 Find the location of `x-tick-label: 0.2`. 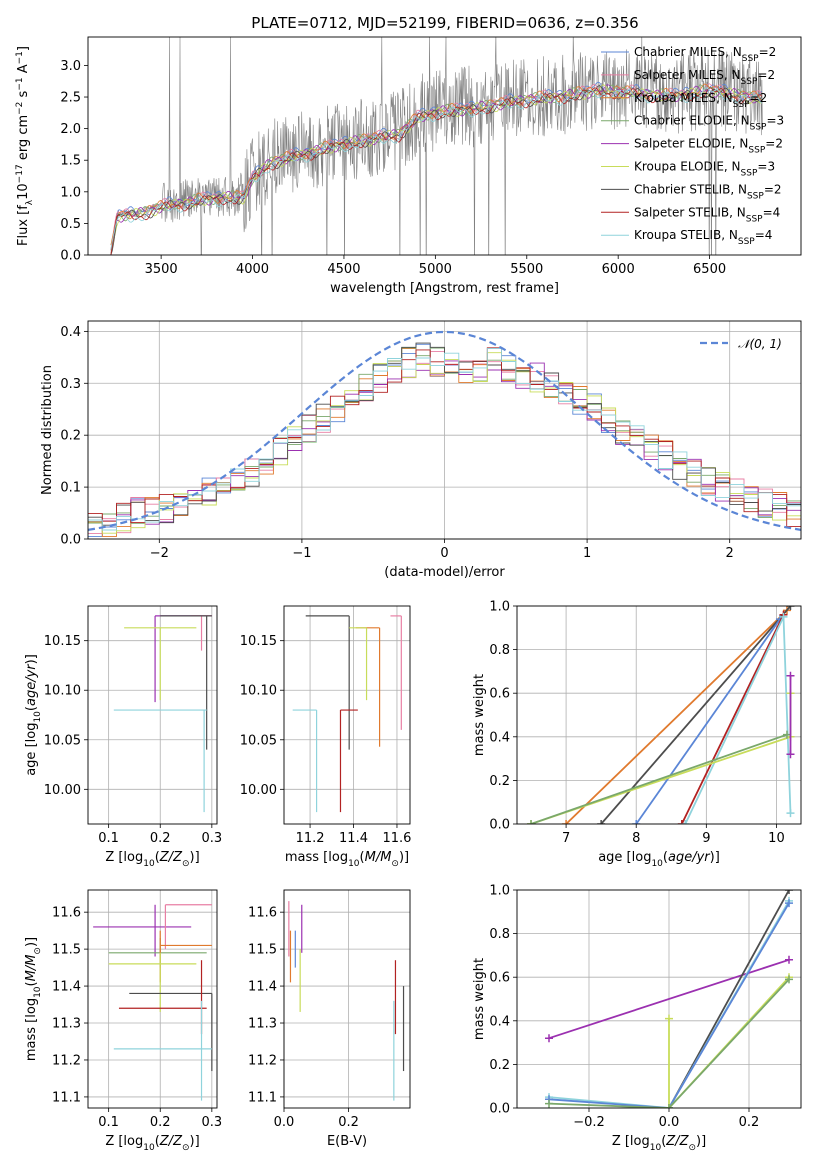

x-tick-label: 0.2 is located at coordinates (348, 1122).